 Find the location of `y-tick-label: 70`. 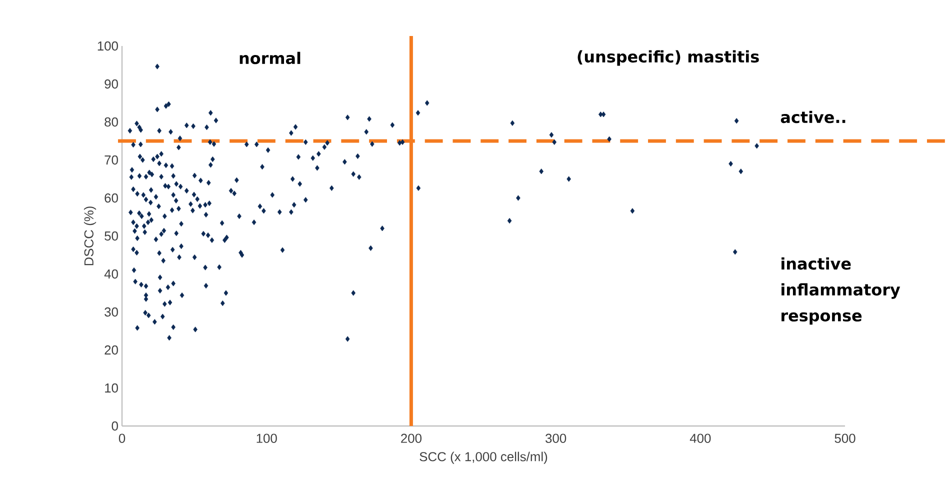

y-tick-label: 70 is located at coordinates (111, 160).